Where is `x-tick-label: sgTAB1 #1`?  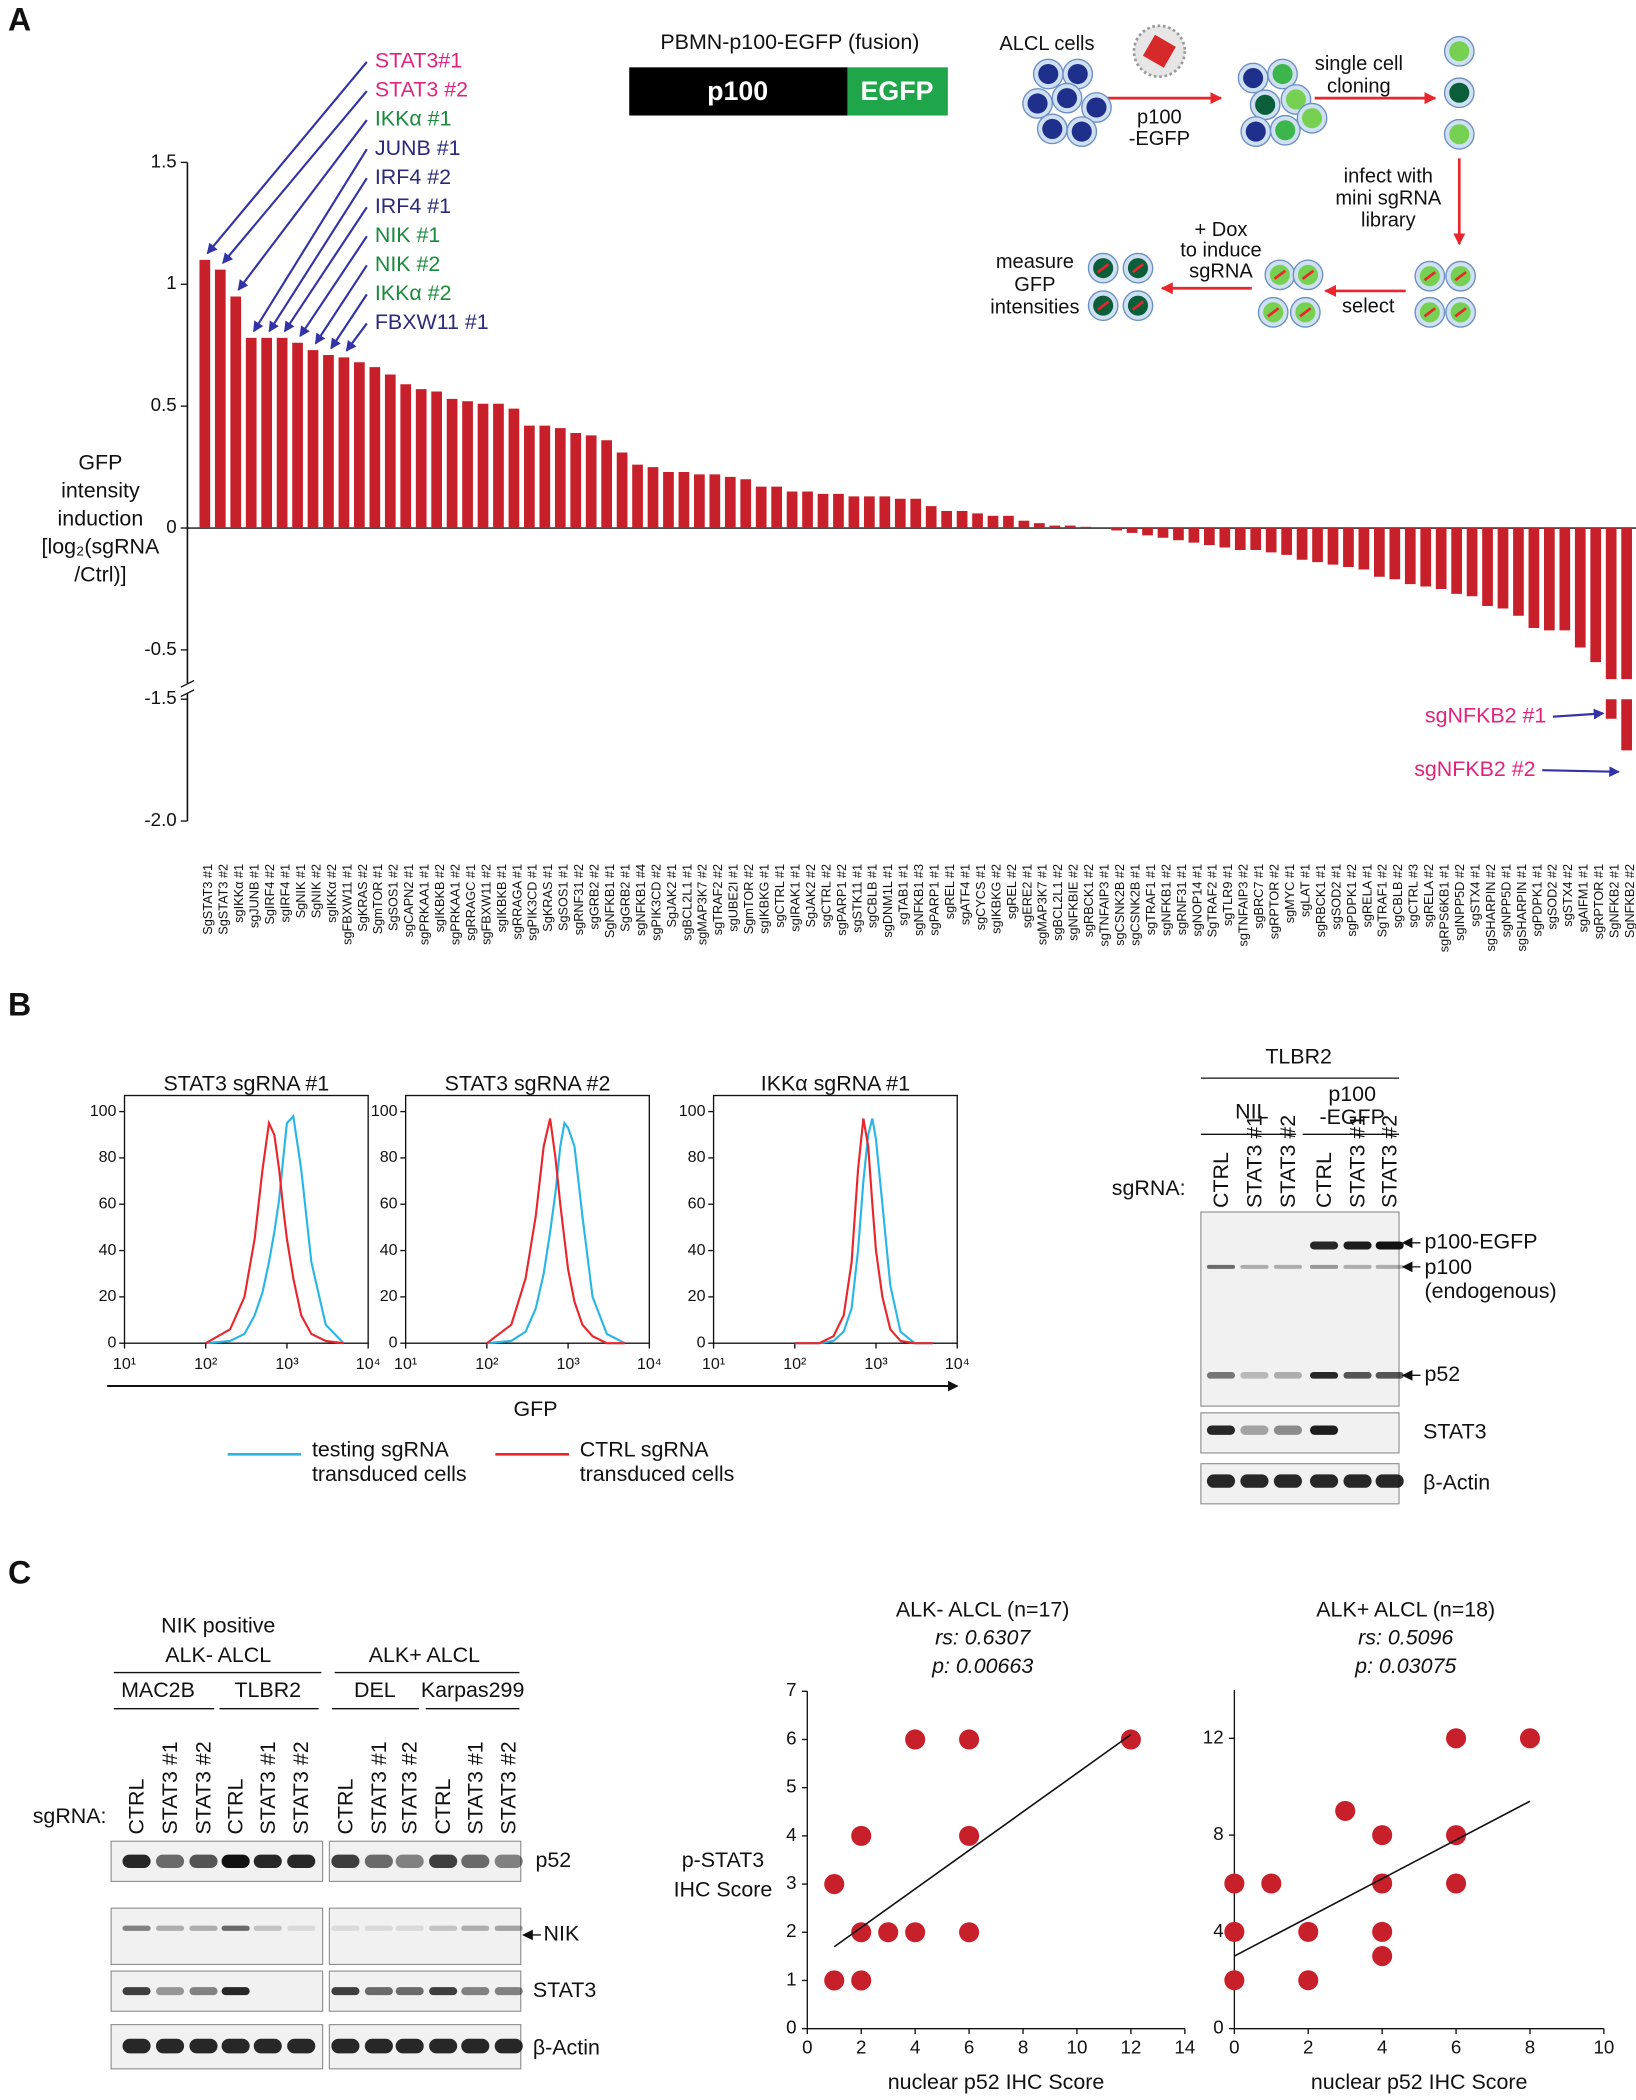 x-tick-label: sgTAB1 #1 is located at coordinates (903, 895).